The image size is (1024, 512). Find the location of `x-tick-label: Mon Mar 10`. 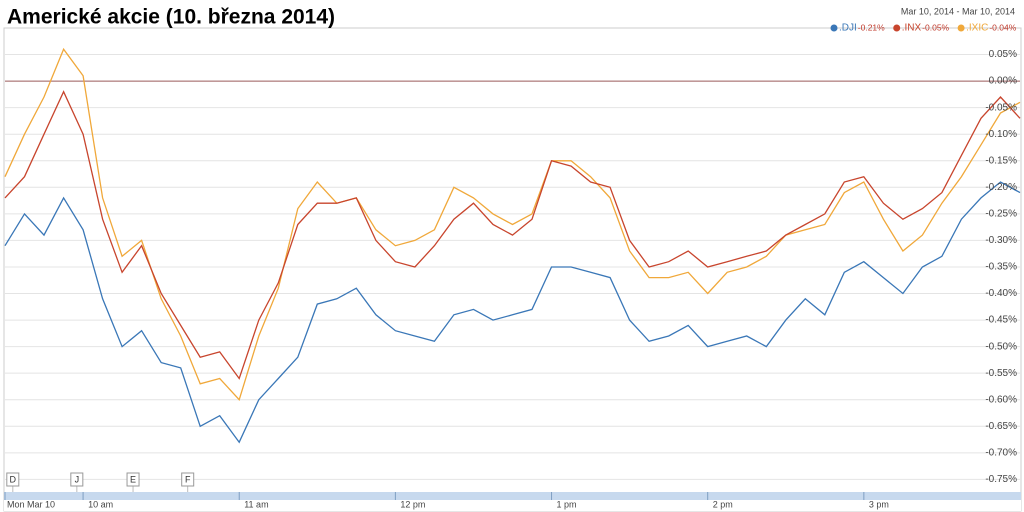

x-tick-label: Mon Mar 10 is located at coordinates (31, 504).